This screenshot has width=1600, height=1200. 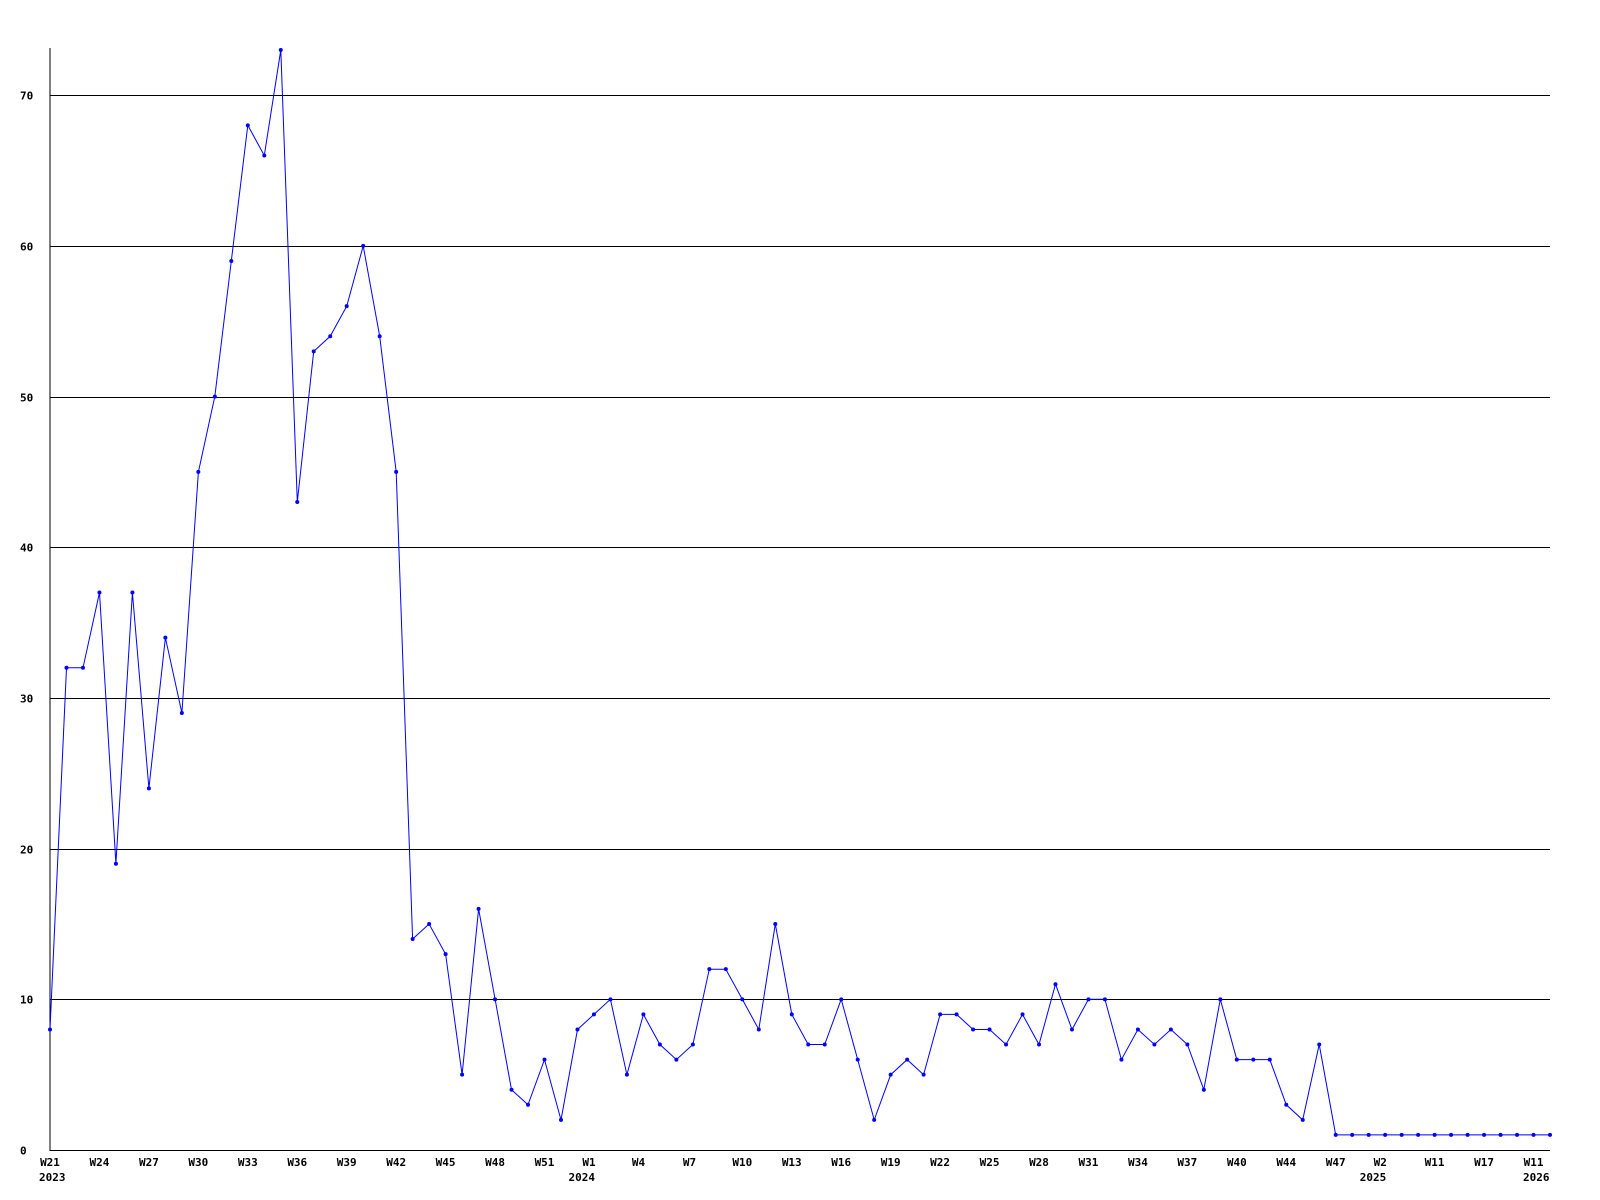 I want to click on x-tick-label: W7, so click(x=689, y=1162).